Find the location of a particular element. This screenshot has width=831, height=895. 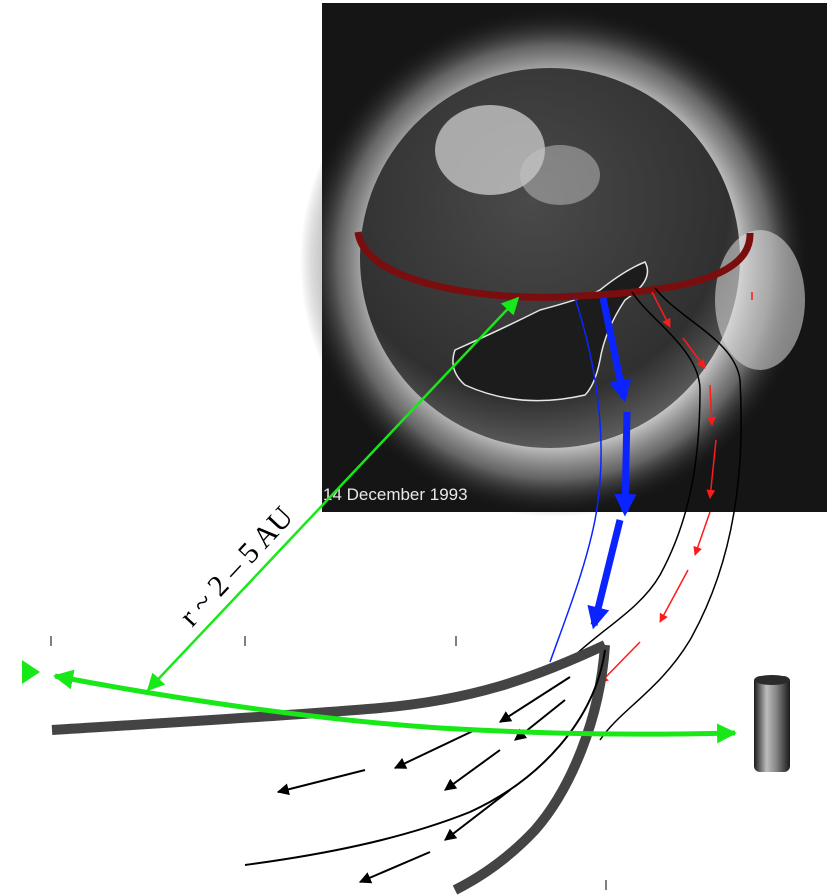

spacecraft-top is located at coordinates (772, 680).